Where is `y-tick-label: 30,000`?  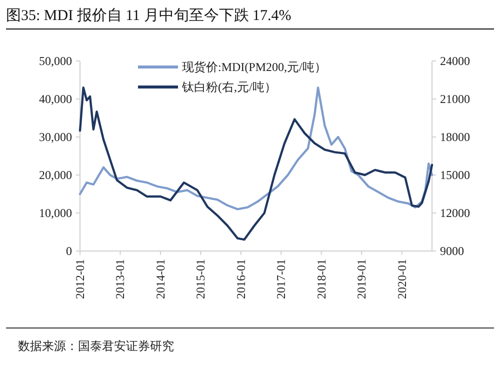
y-tick-label: 30,000 is located at coordinates (55, 137).